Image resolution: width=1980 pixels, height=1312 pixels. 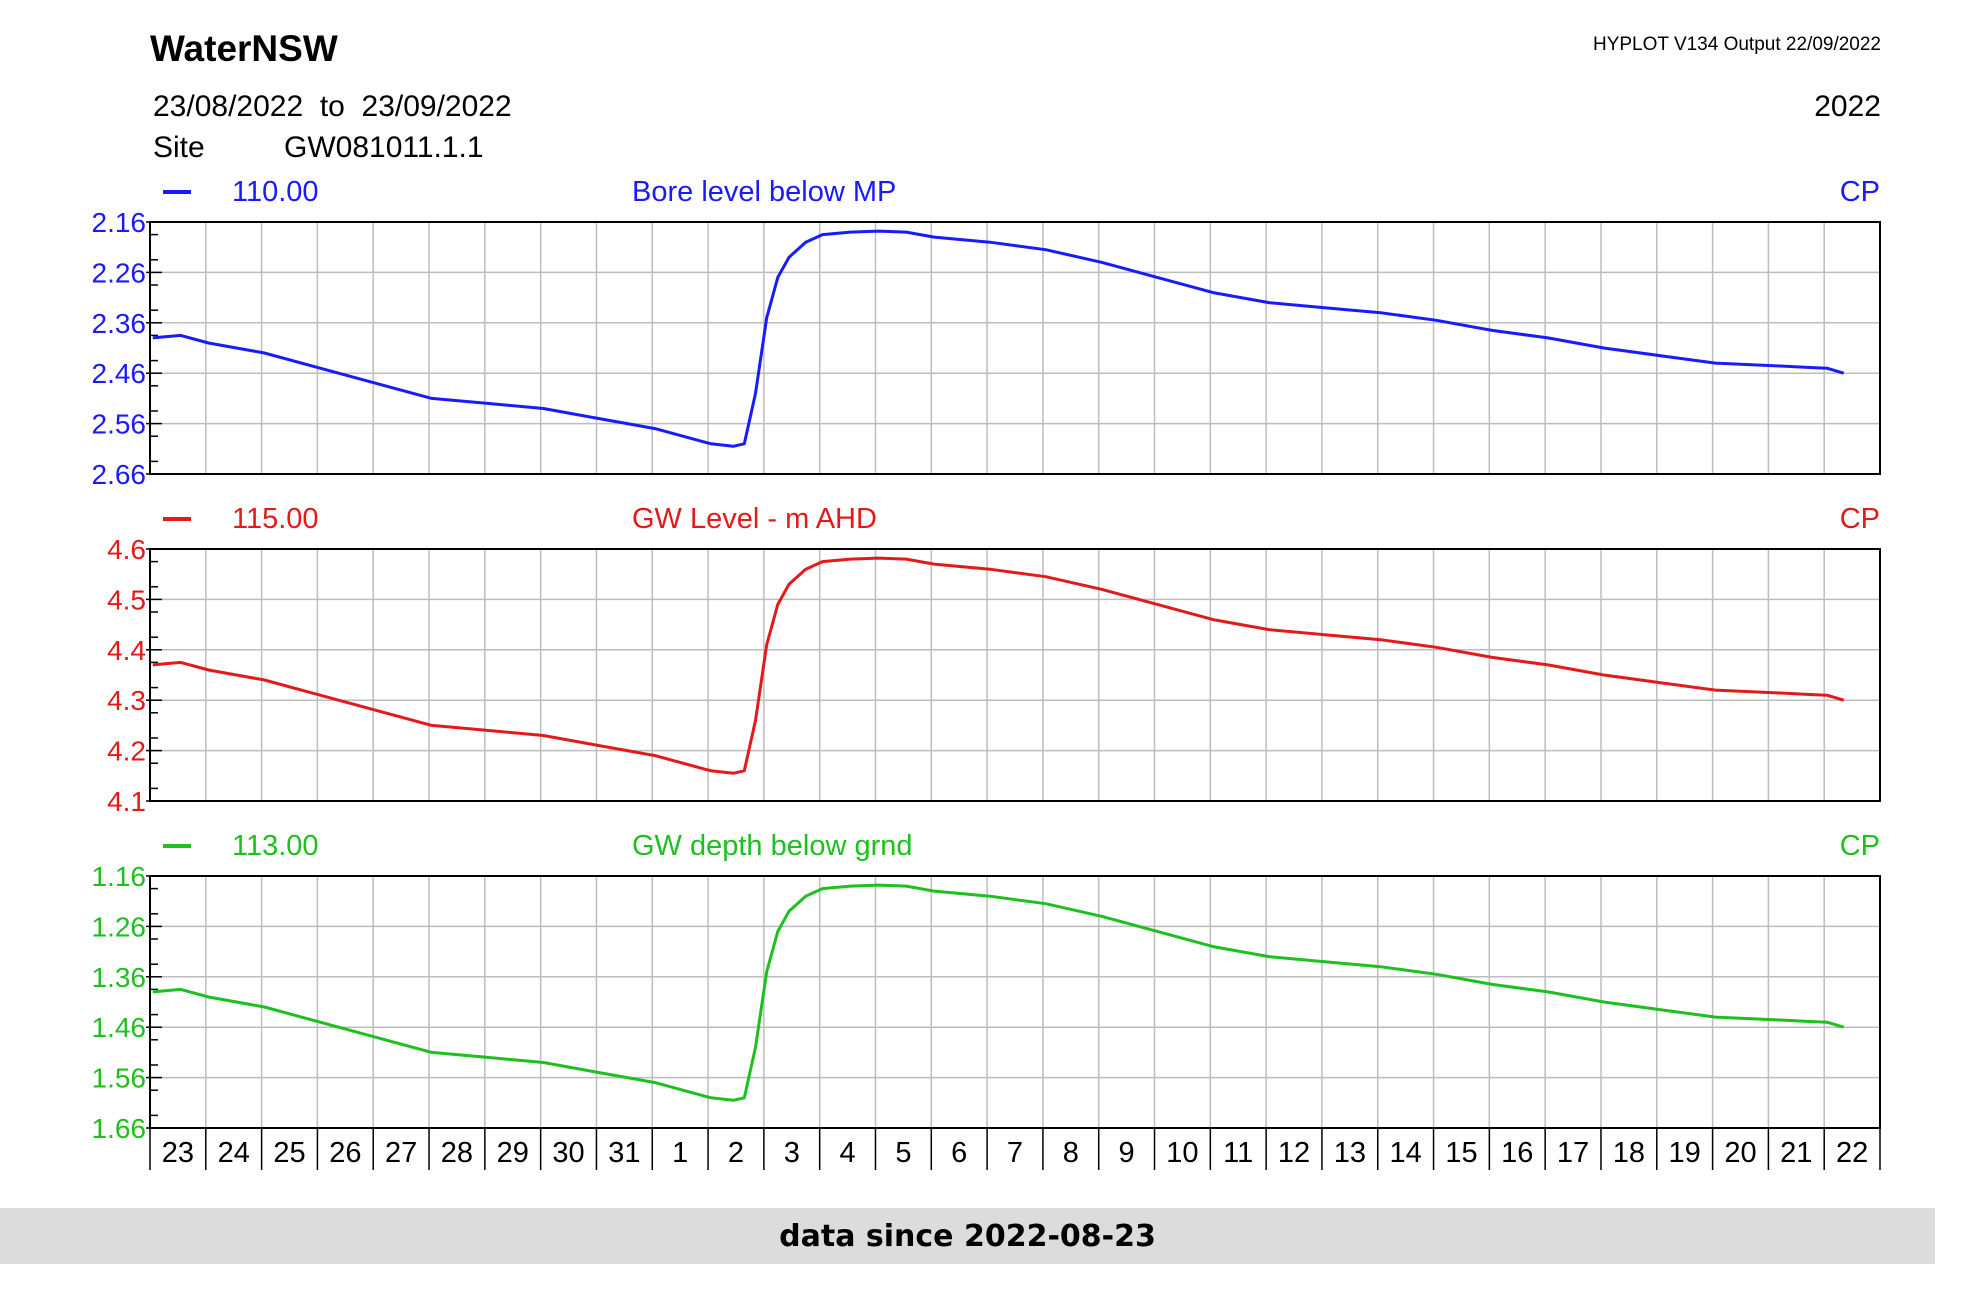 I want to click on x-tick-label: 28, so click(x=457, y=1153).